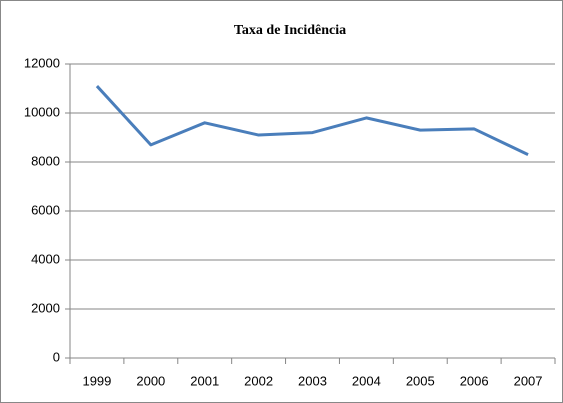  Describe the element at coordinates (96, 380) in the screenshot. I see `x-tick-label: 1999` at that location.